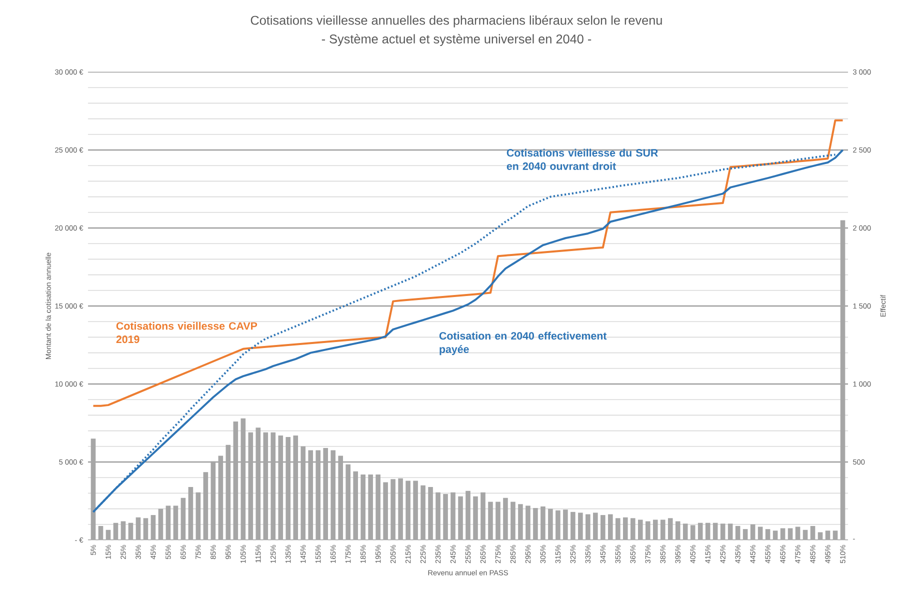 This screenshot has height=597, width=913. I want to click on chart-subtitle: - Système actuel et système universel en 2040 -, so click(457, 40).